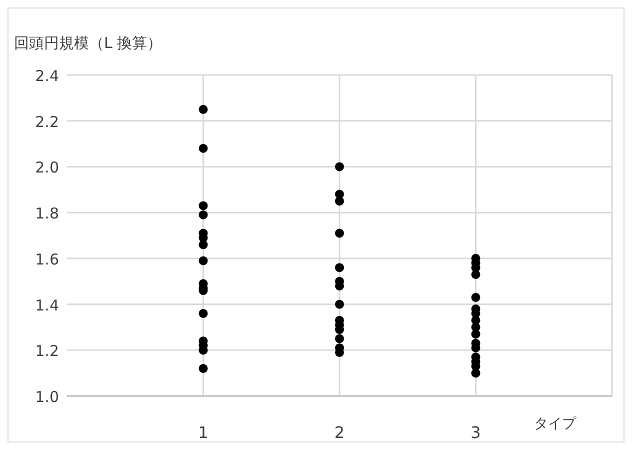  I want to click on y-tick-label: 1.2, so click(47, 351).